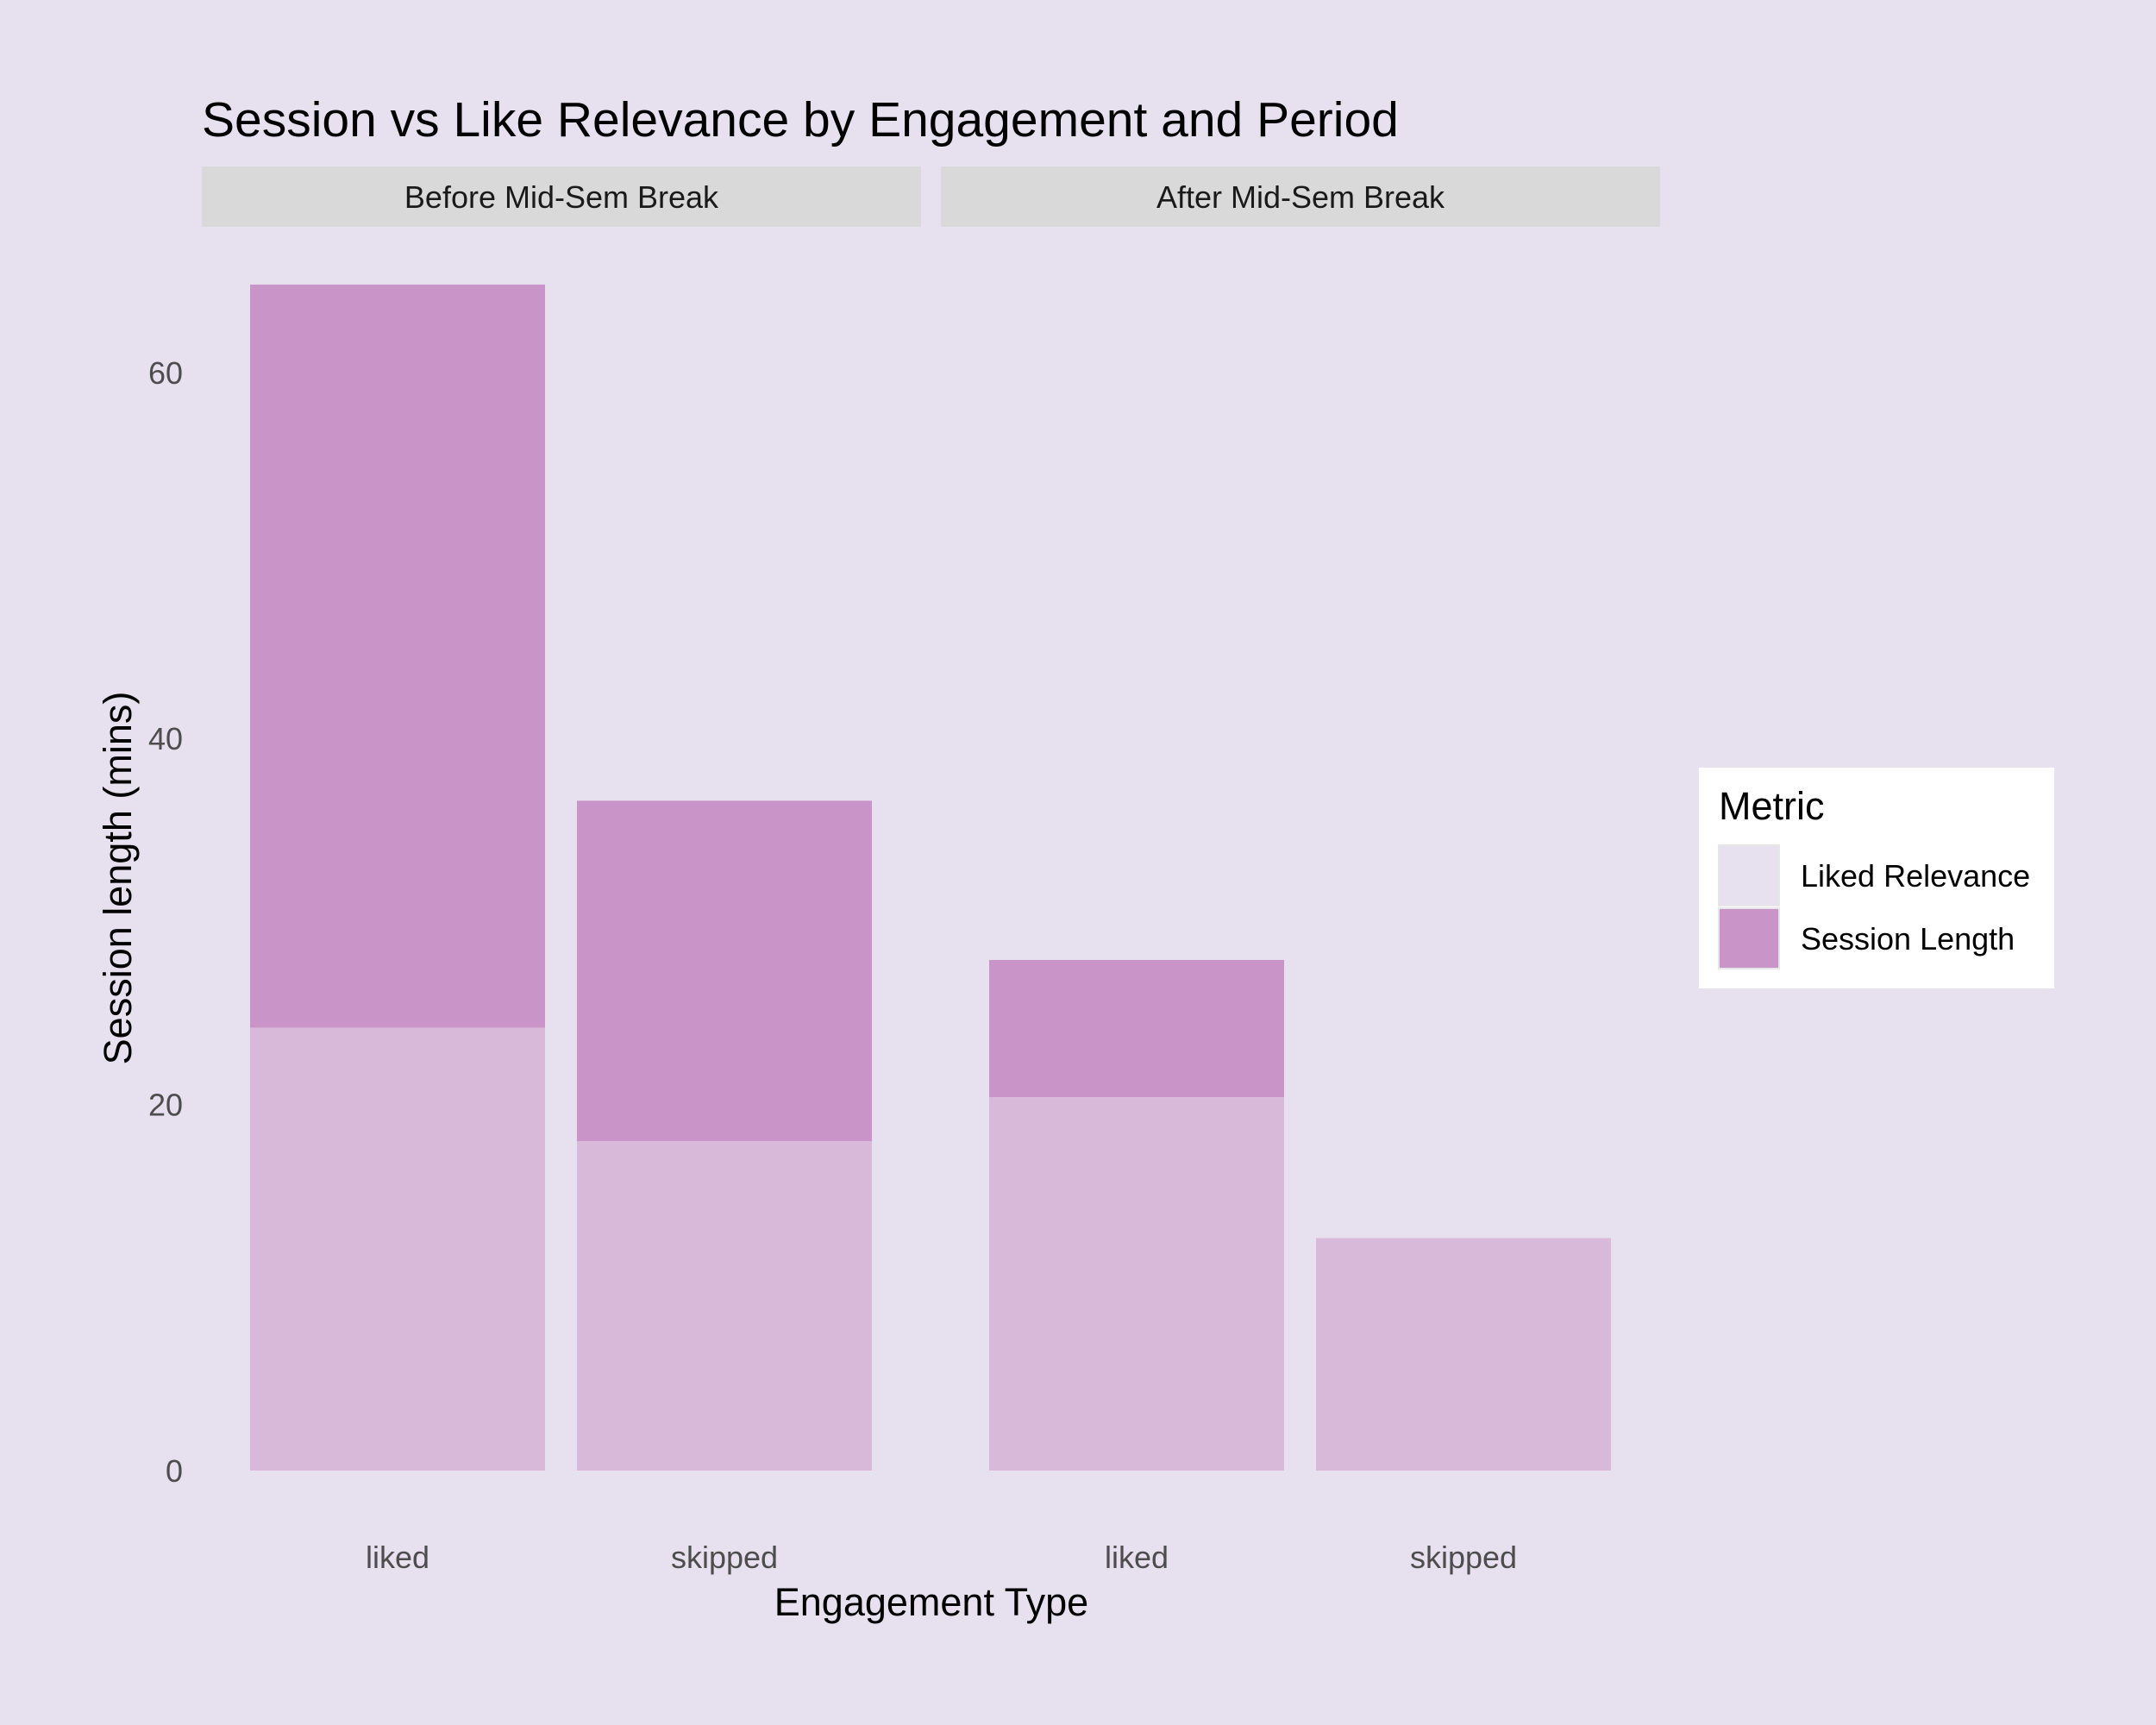  I want to click on y-tick-label: 0, so click(174, 1471).